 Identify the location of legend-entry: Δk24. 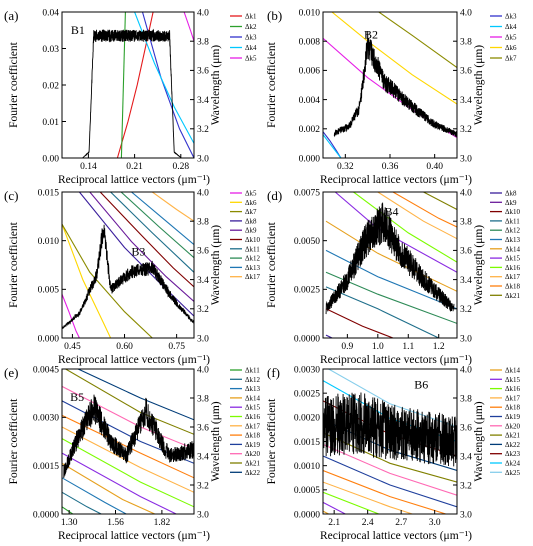
(513, 464).